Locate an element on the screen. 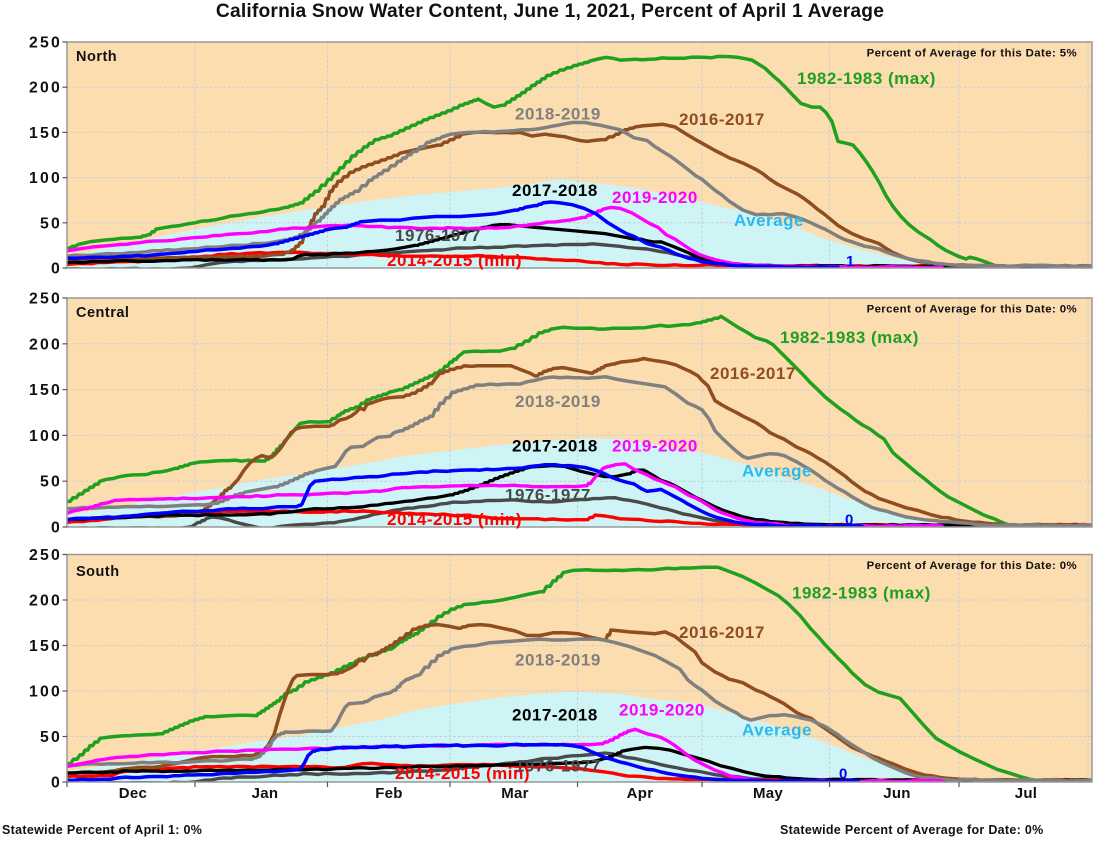 The height and width of the screenshot is (855, 1100). svg-text: North is located at coordinates (96, 57).